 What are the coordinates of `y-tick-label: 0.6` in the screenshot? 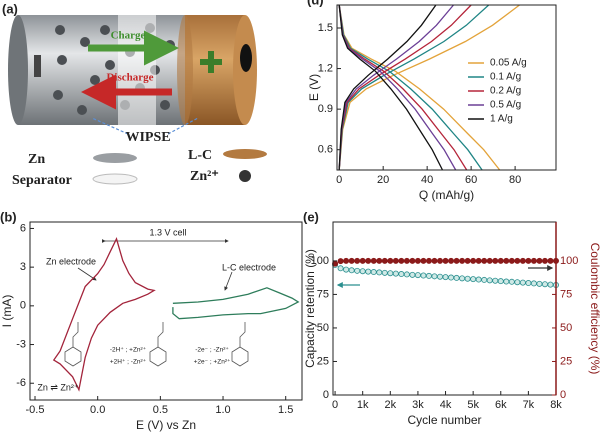 It's located at (325, 150).